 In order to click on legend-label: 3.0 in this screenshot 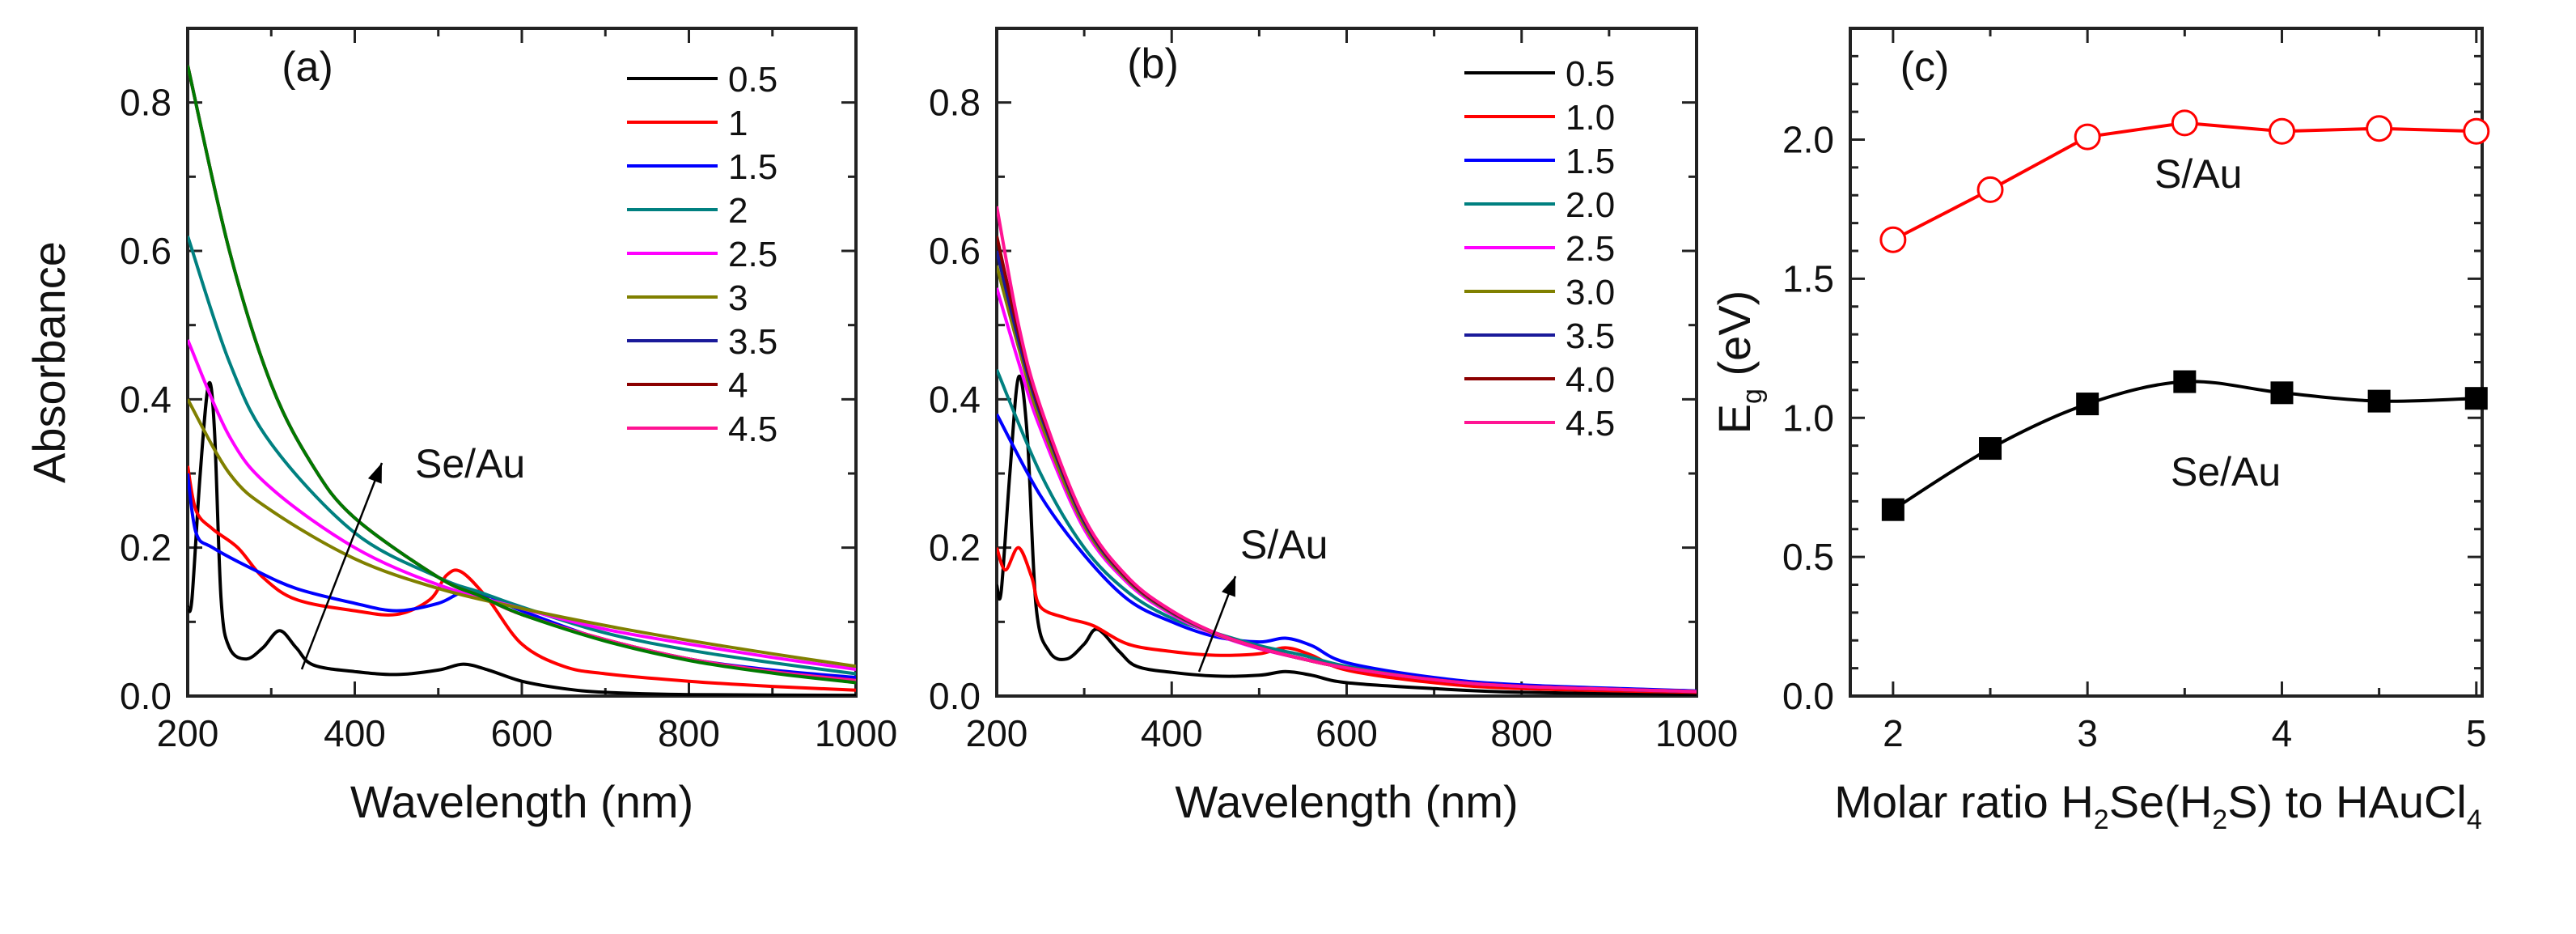, I will do `click(1590, 292)`.